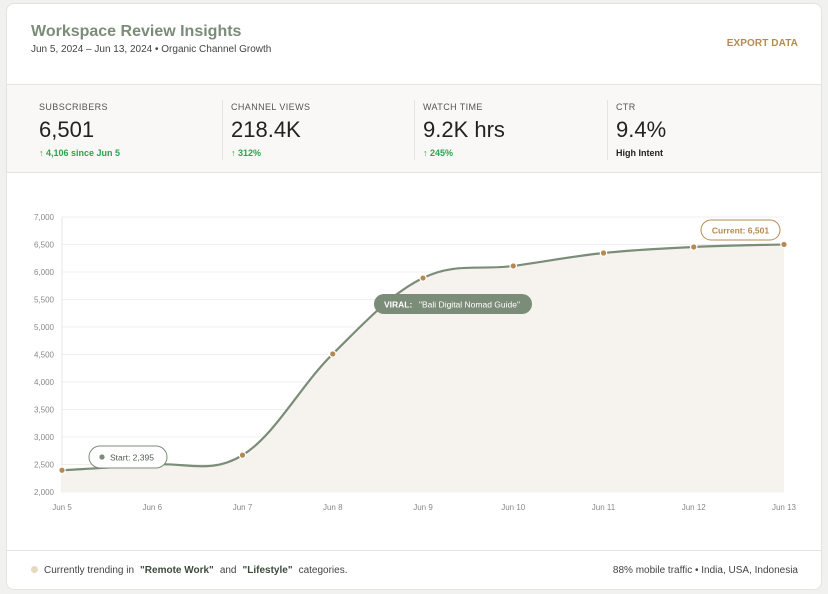 Image resolution: width=828 pixels, height=594 pixels. What do you see at coordinates (639, 153) in the screenshot?
I see `stat-note: High Intent` at bounding box center [639, 153].